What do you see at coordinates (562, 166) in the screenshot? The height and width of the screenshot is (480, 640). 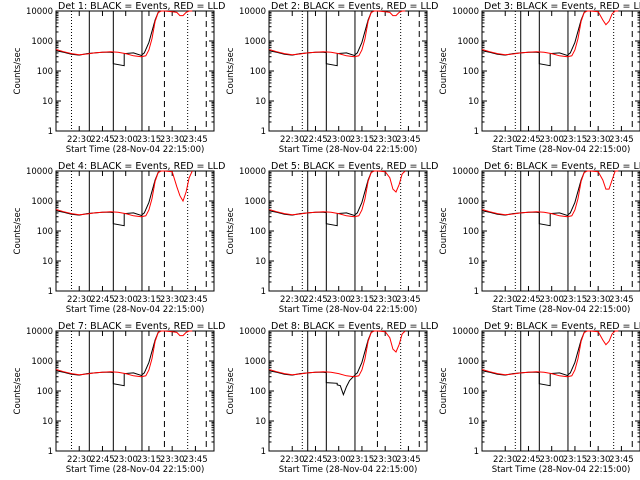 I see `chart-title: Det 6: BLACK = Events, RED = LLD` at bounding box center [562, 166].